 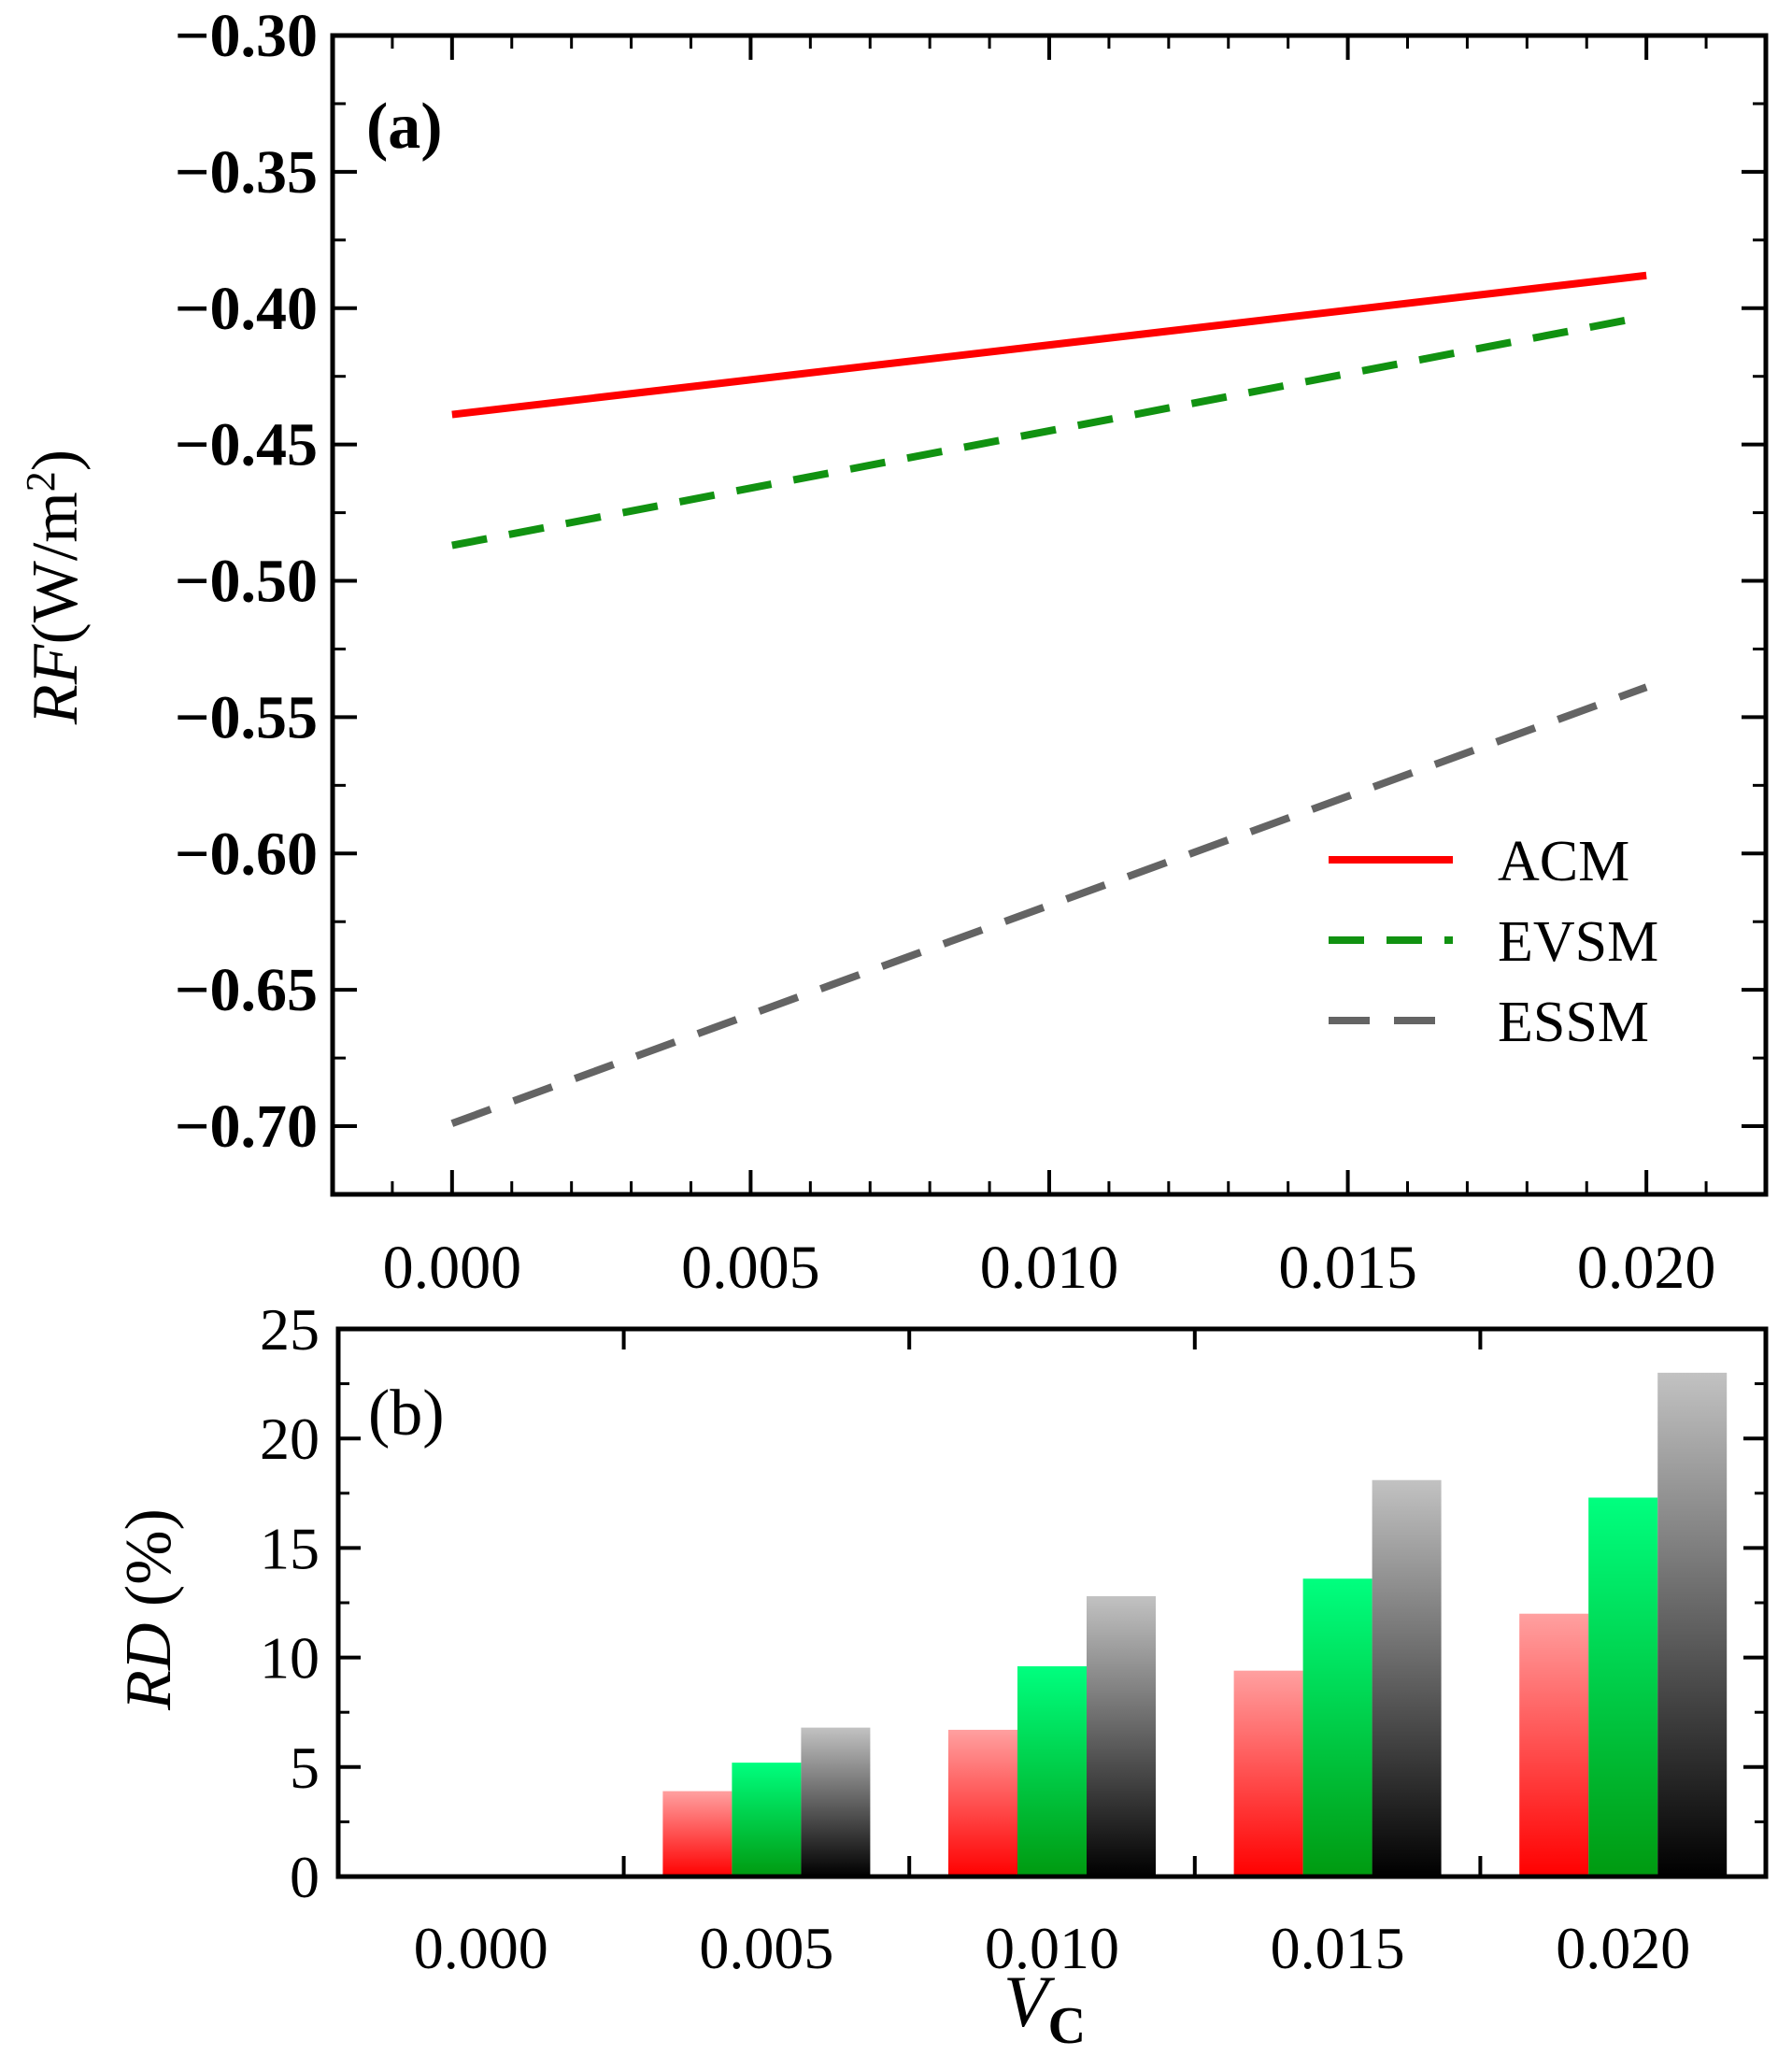 I want to click on bar-evsm-0.010, so click(x=1052, y=1771).